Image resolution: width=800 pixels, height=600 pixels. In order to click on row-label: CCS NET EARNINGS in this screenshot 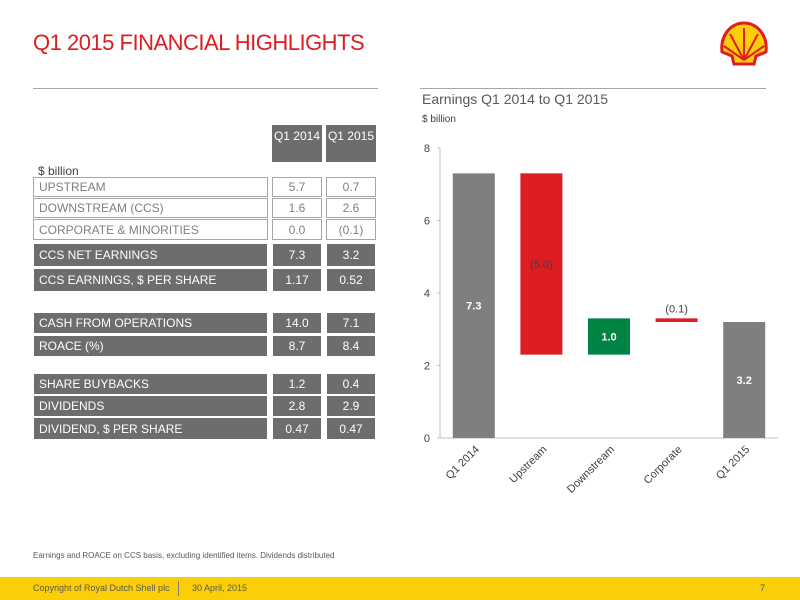, I will do `click(150, 255)`.